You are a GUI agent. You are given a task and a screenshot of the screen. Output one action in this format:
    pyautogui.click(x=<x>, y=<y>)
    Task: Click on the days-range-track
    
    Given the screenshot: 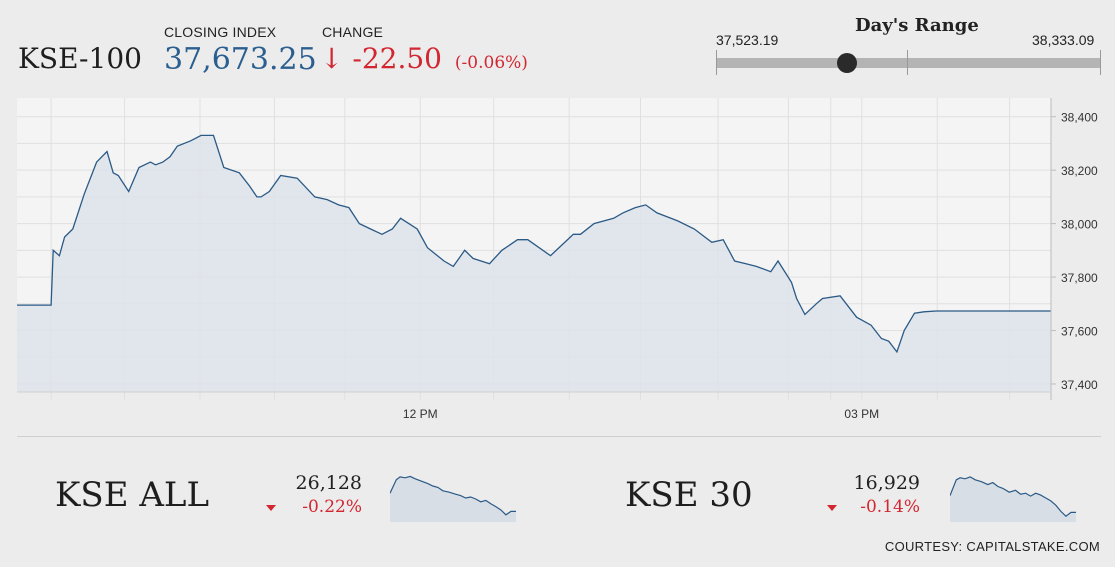 What is the action you would take?
    pyautogui.click(x=908, y=63)
    